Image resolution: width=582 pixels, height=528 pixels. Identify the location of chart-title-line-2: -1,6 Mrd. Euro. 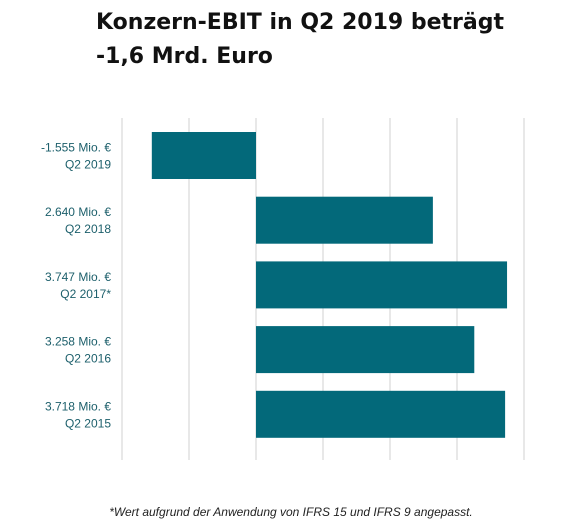
(184, 56).